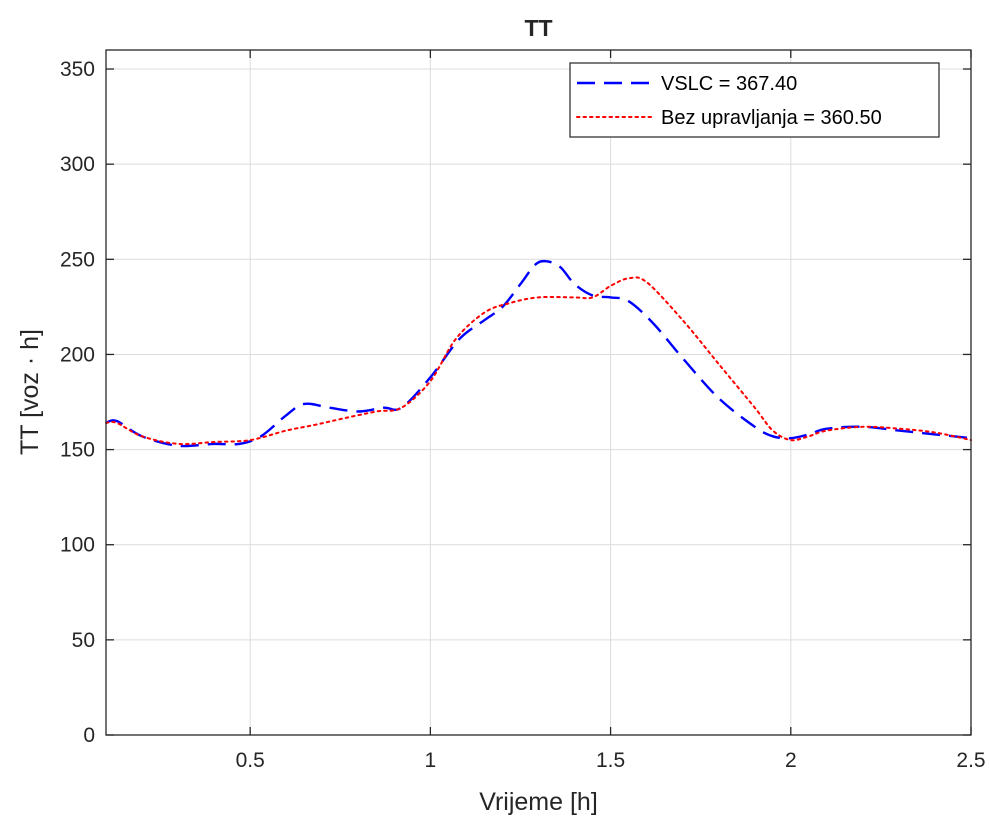 This screenshot has width=990, height=816. Describe the element at coordinates (729, 84) in the screenshot. I see `legend-label-1: VSLC = 367.40` at that location.